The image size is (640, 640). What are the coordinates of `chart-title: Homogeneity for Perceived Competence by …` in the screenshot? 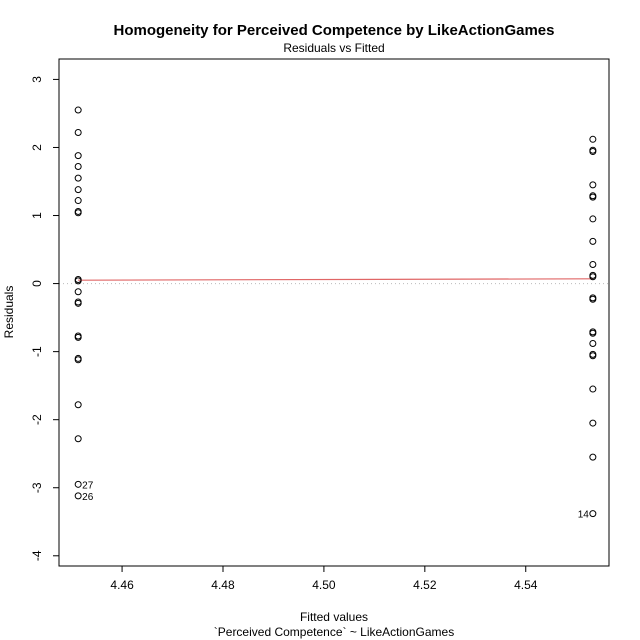 It's located at (334, 30).